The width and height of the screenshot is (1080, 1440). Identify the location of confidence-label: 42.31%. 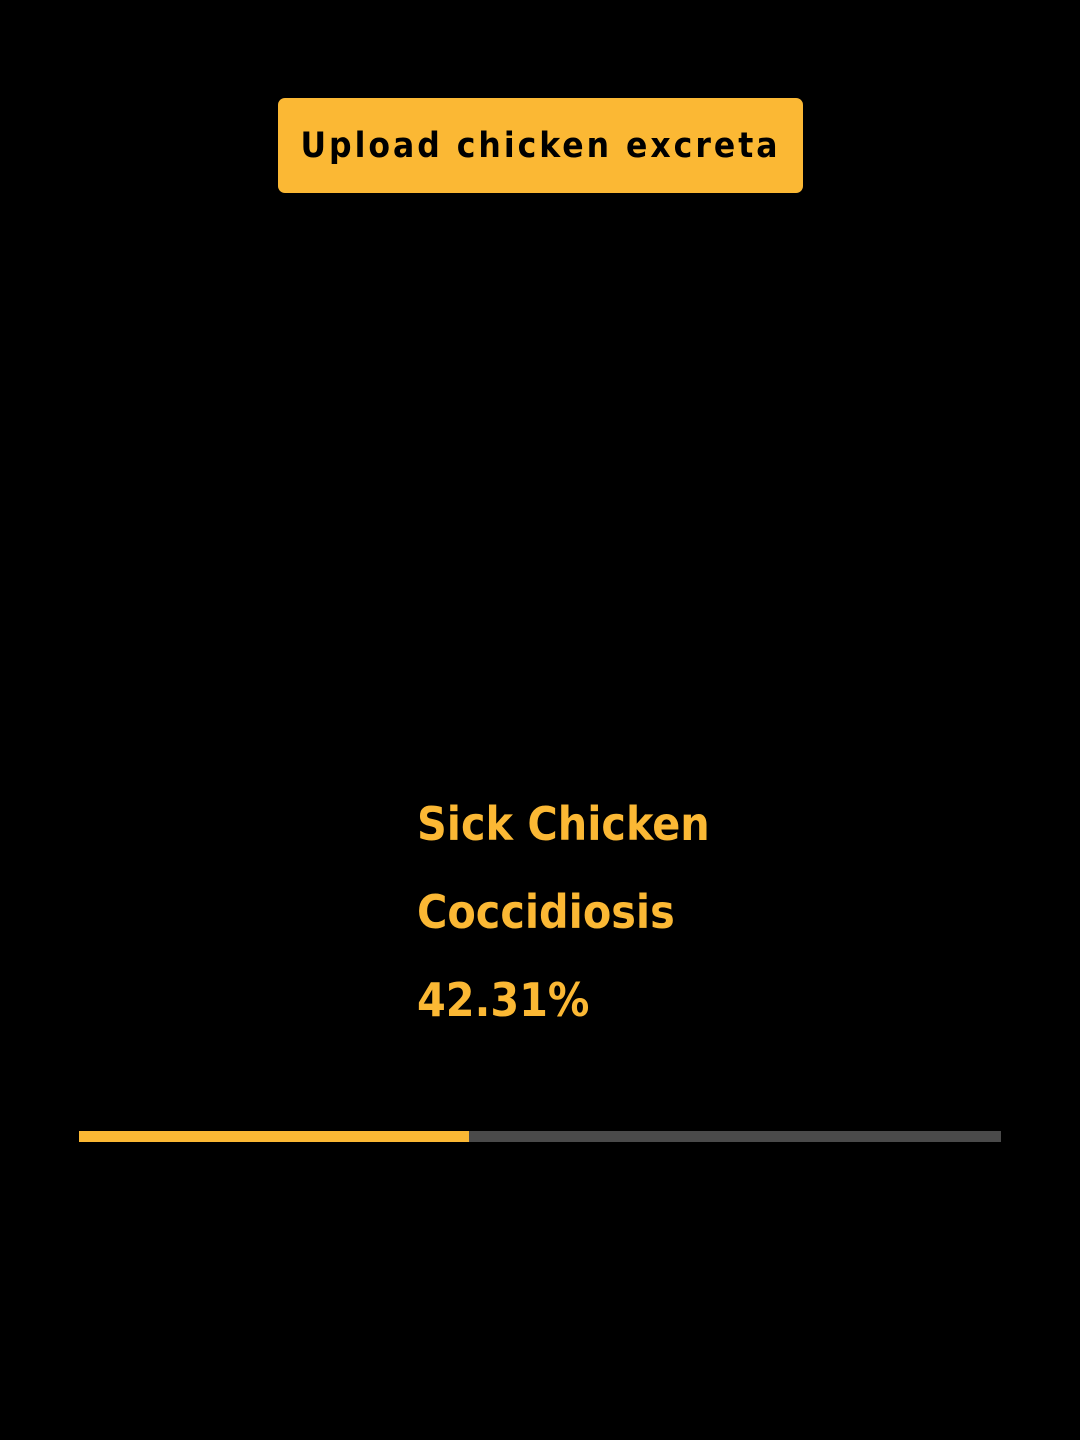
(503, 1000).